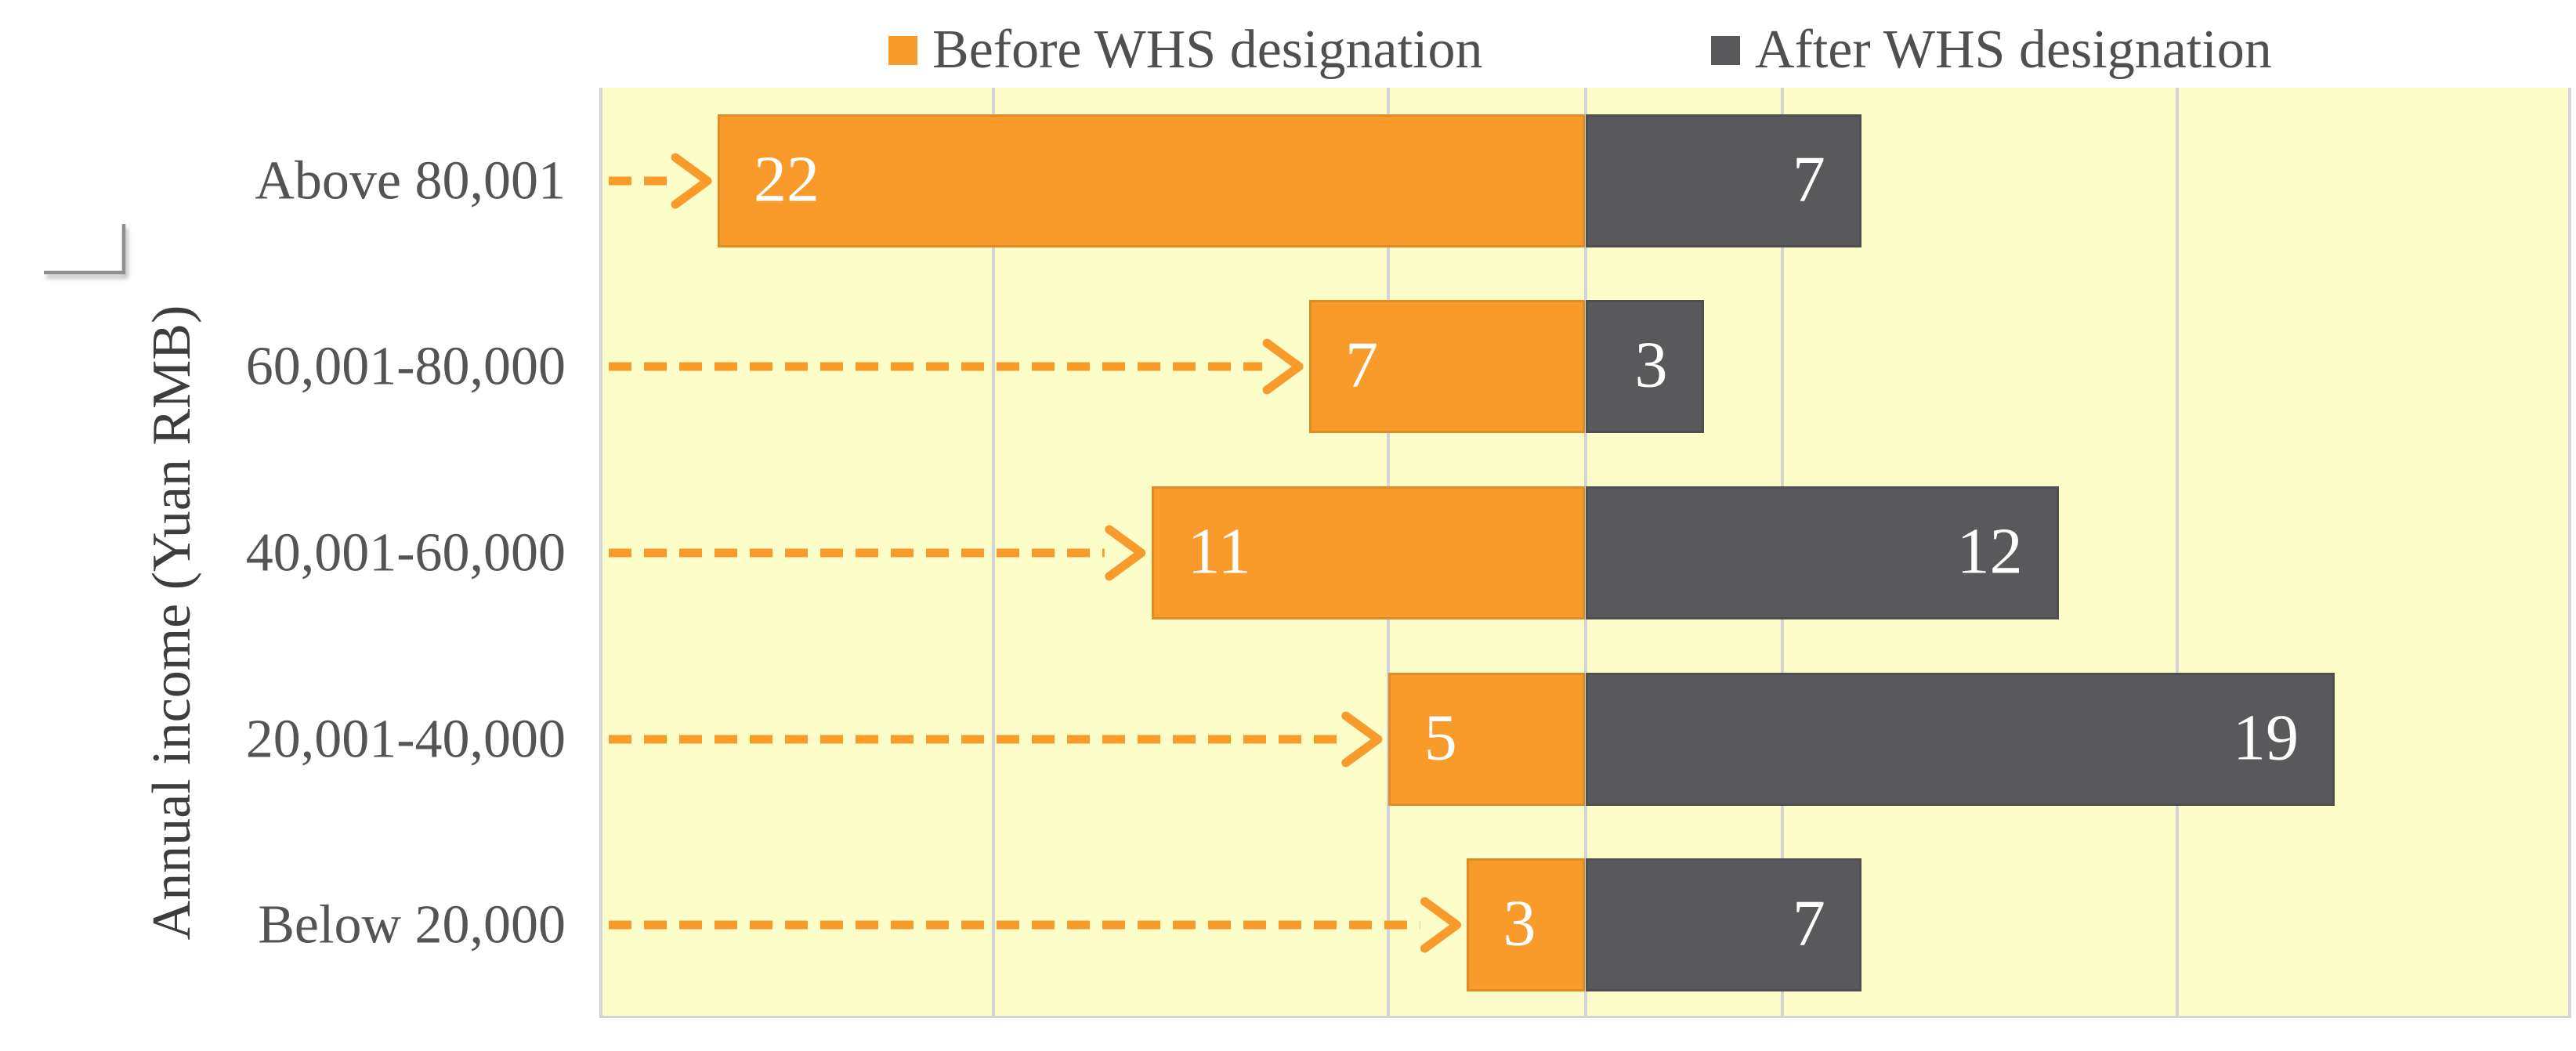 This screenshot has height=1051, width=2576. I want to click on bar-value-after-3: 19, so click(2265, 737).